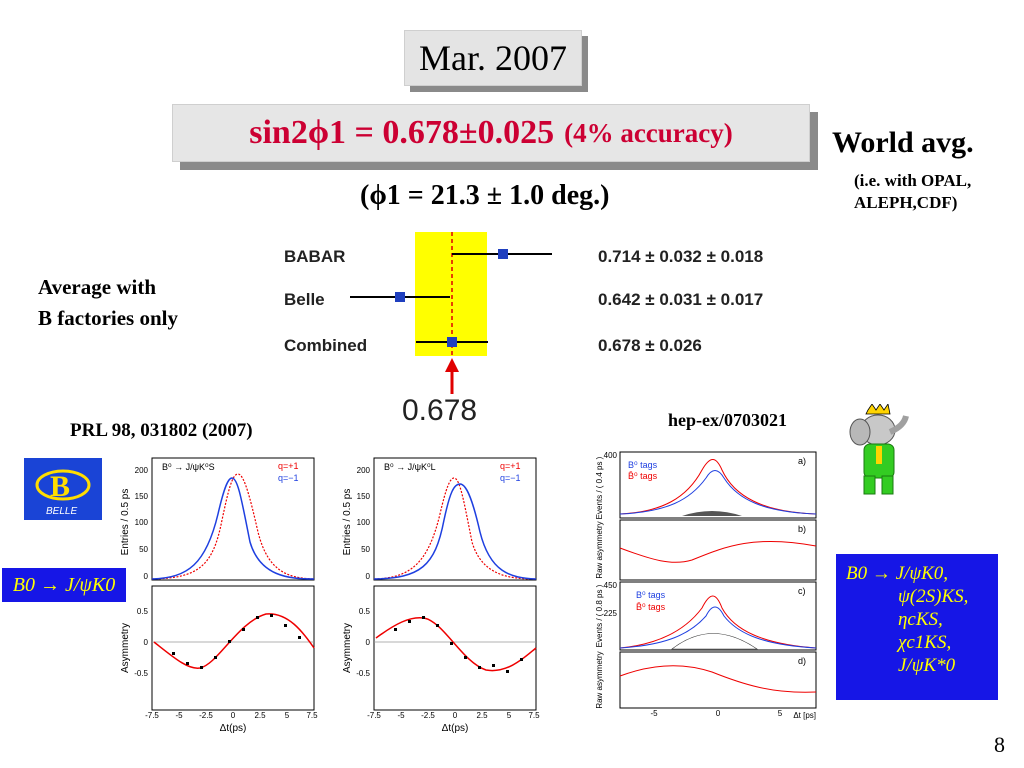 This screenshot has height=768, width=1024. I want to click on world-avg-note-line2: ALEPH,CDF), so click(906, 202).